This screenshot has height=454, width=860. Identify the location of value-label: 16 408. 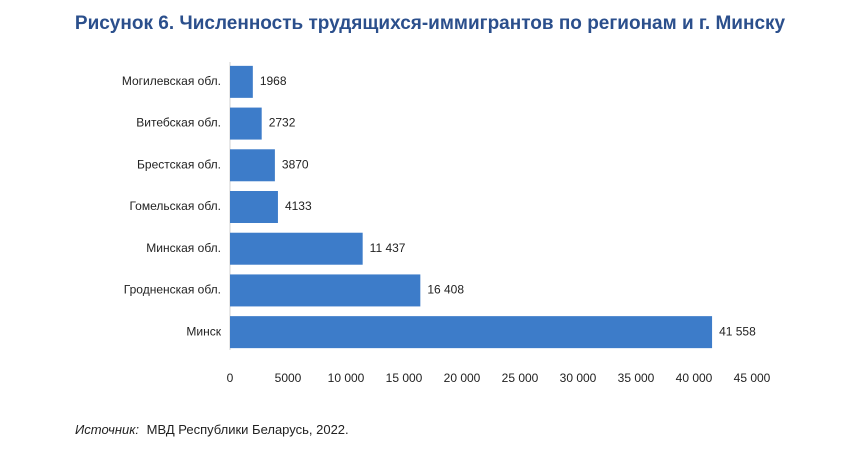
(445, 290).